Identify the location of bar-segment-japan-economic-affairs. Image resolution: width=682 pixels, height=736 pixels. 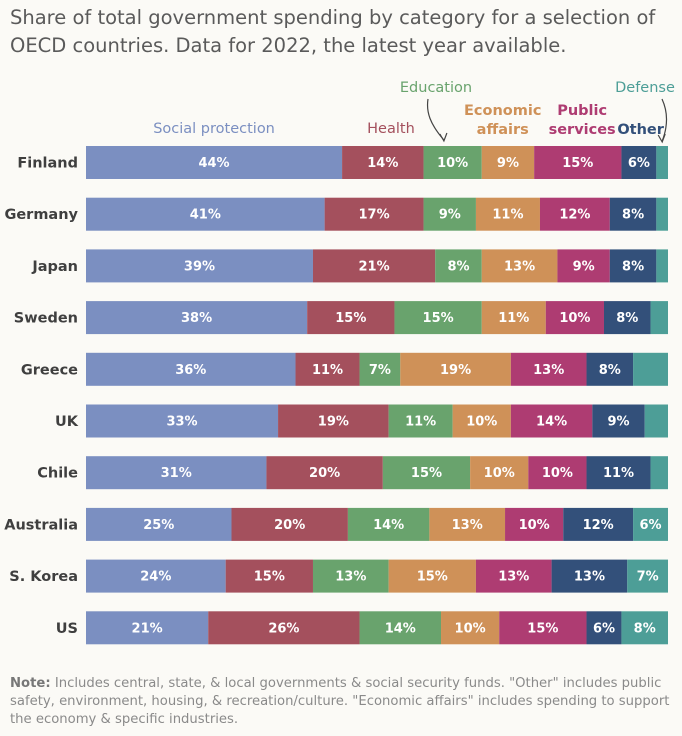
(519, 266).